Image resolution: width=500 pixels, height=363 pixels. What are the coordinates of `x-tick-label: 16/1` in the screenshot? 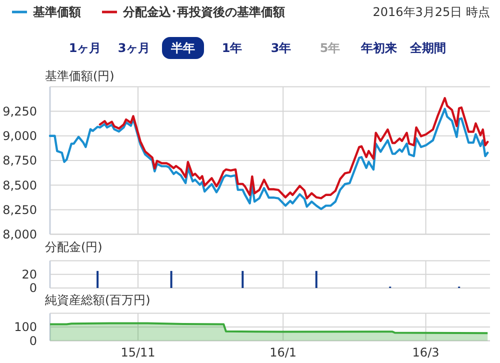 It's located at (283, 353).